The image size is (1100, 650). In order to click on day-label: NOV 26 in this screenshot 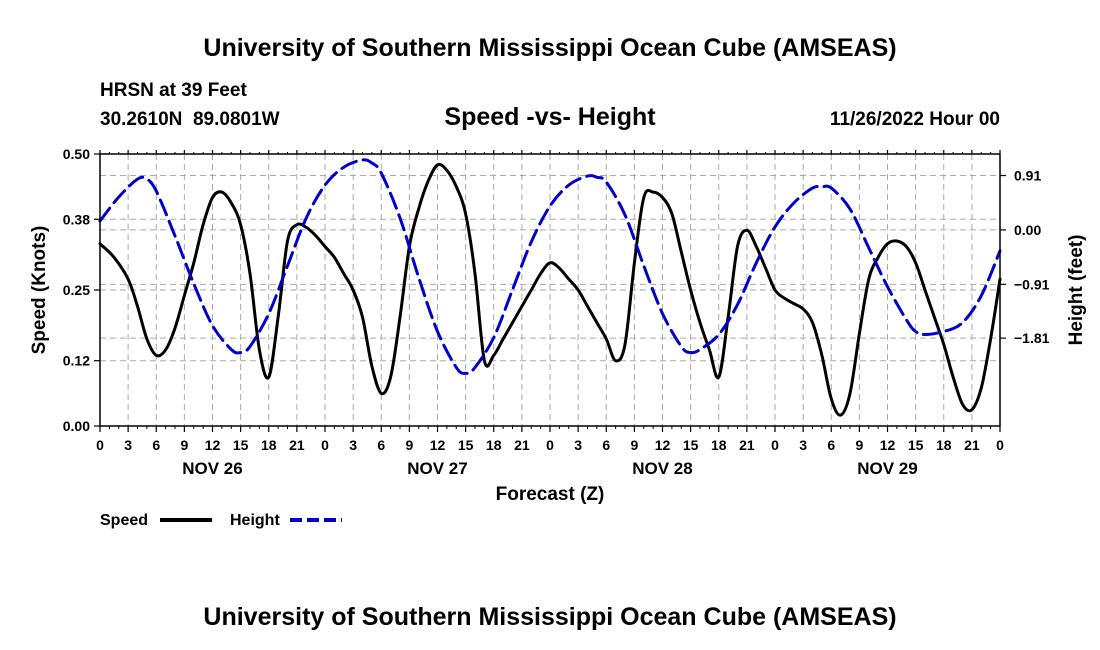, I will do `click(212, 468)`.